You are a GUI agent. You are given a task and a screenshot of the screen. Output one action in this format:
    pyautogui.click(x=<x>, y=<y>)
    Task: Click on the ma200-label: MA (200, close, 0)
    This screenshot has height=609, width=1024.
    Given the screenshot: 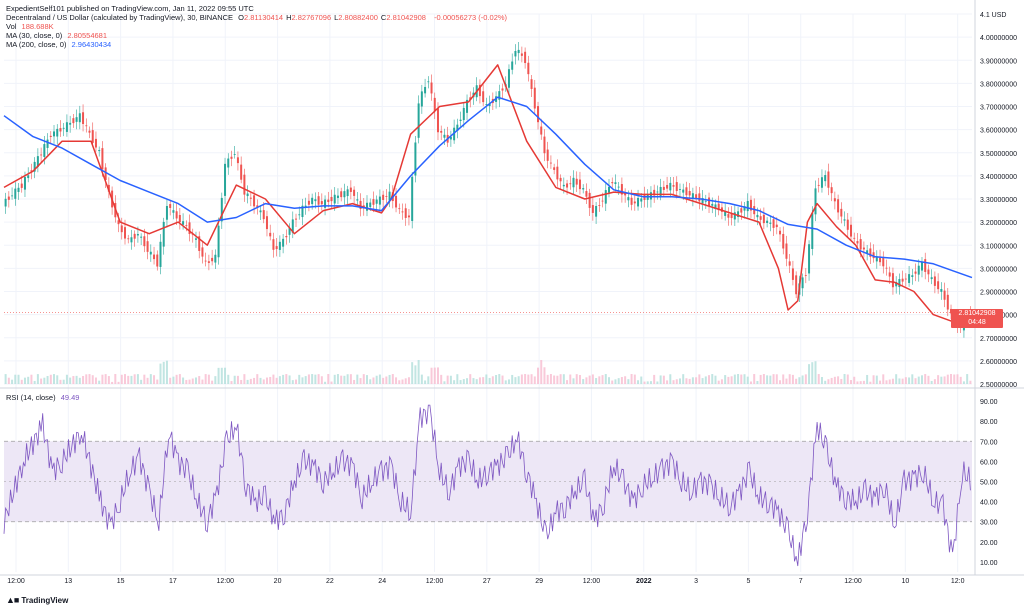 What is the action you would take?
    pyautogui.click(x=36, y=44)
    